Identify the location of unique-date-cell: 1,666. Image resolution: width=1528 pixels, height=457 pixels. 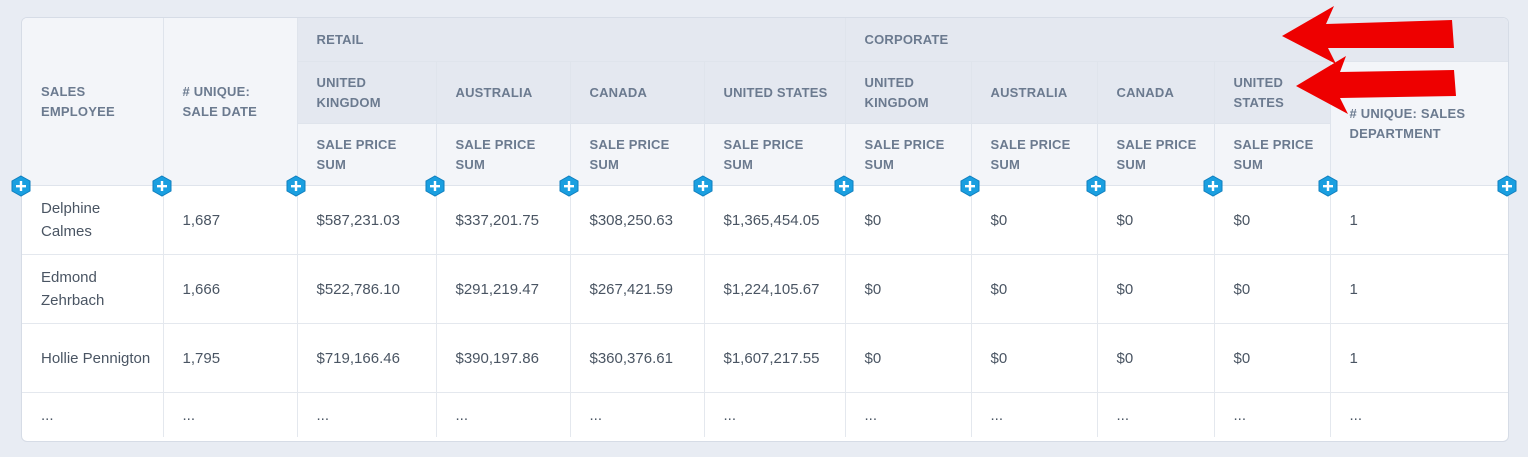
(230, 289).